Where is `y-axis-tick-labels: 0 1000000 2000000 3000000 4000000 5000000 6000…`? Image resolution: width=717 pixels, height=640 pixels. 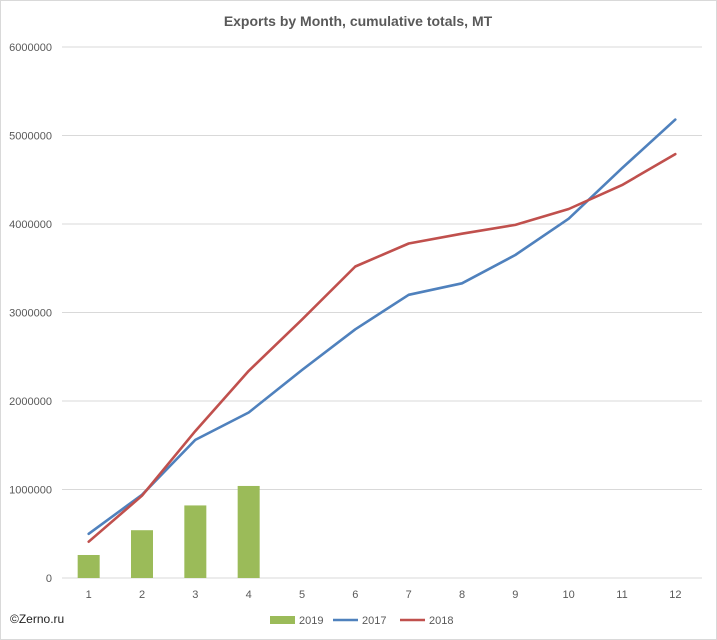 y-axis-tick-labels: 0 1000000 2000000 3000000 4000000 5000000 6000… is located at coordinates (30, 313).